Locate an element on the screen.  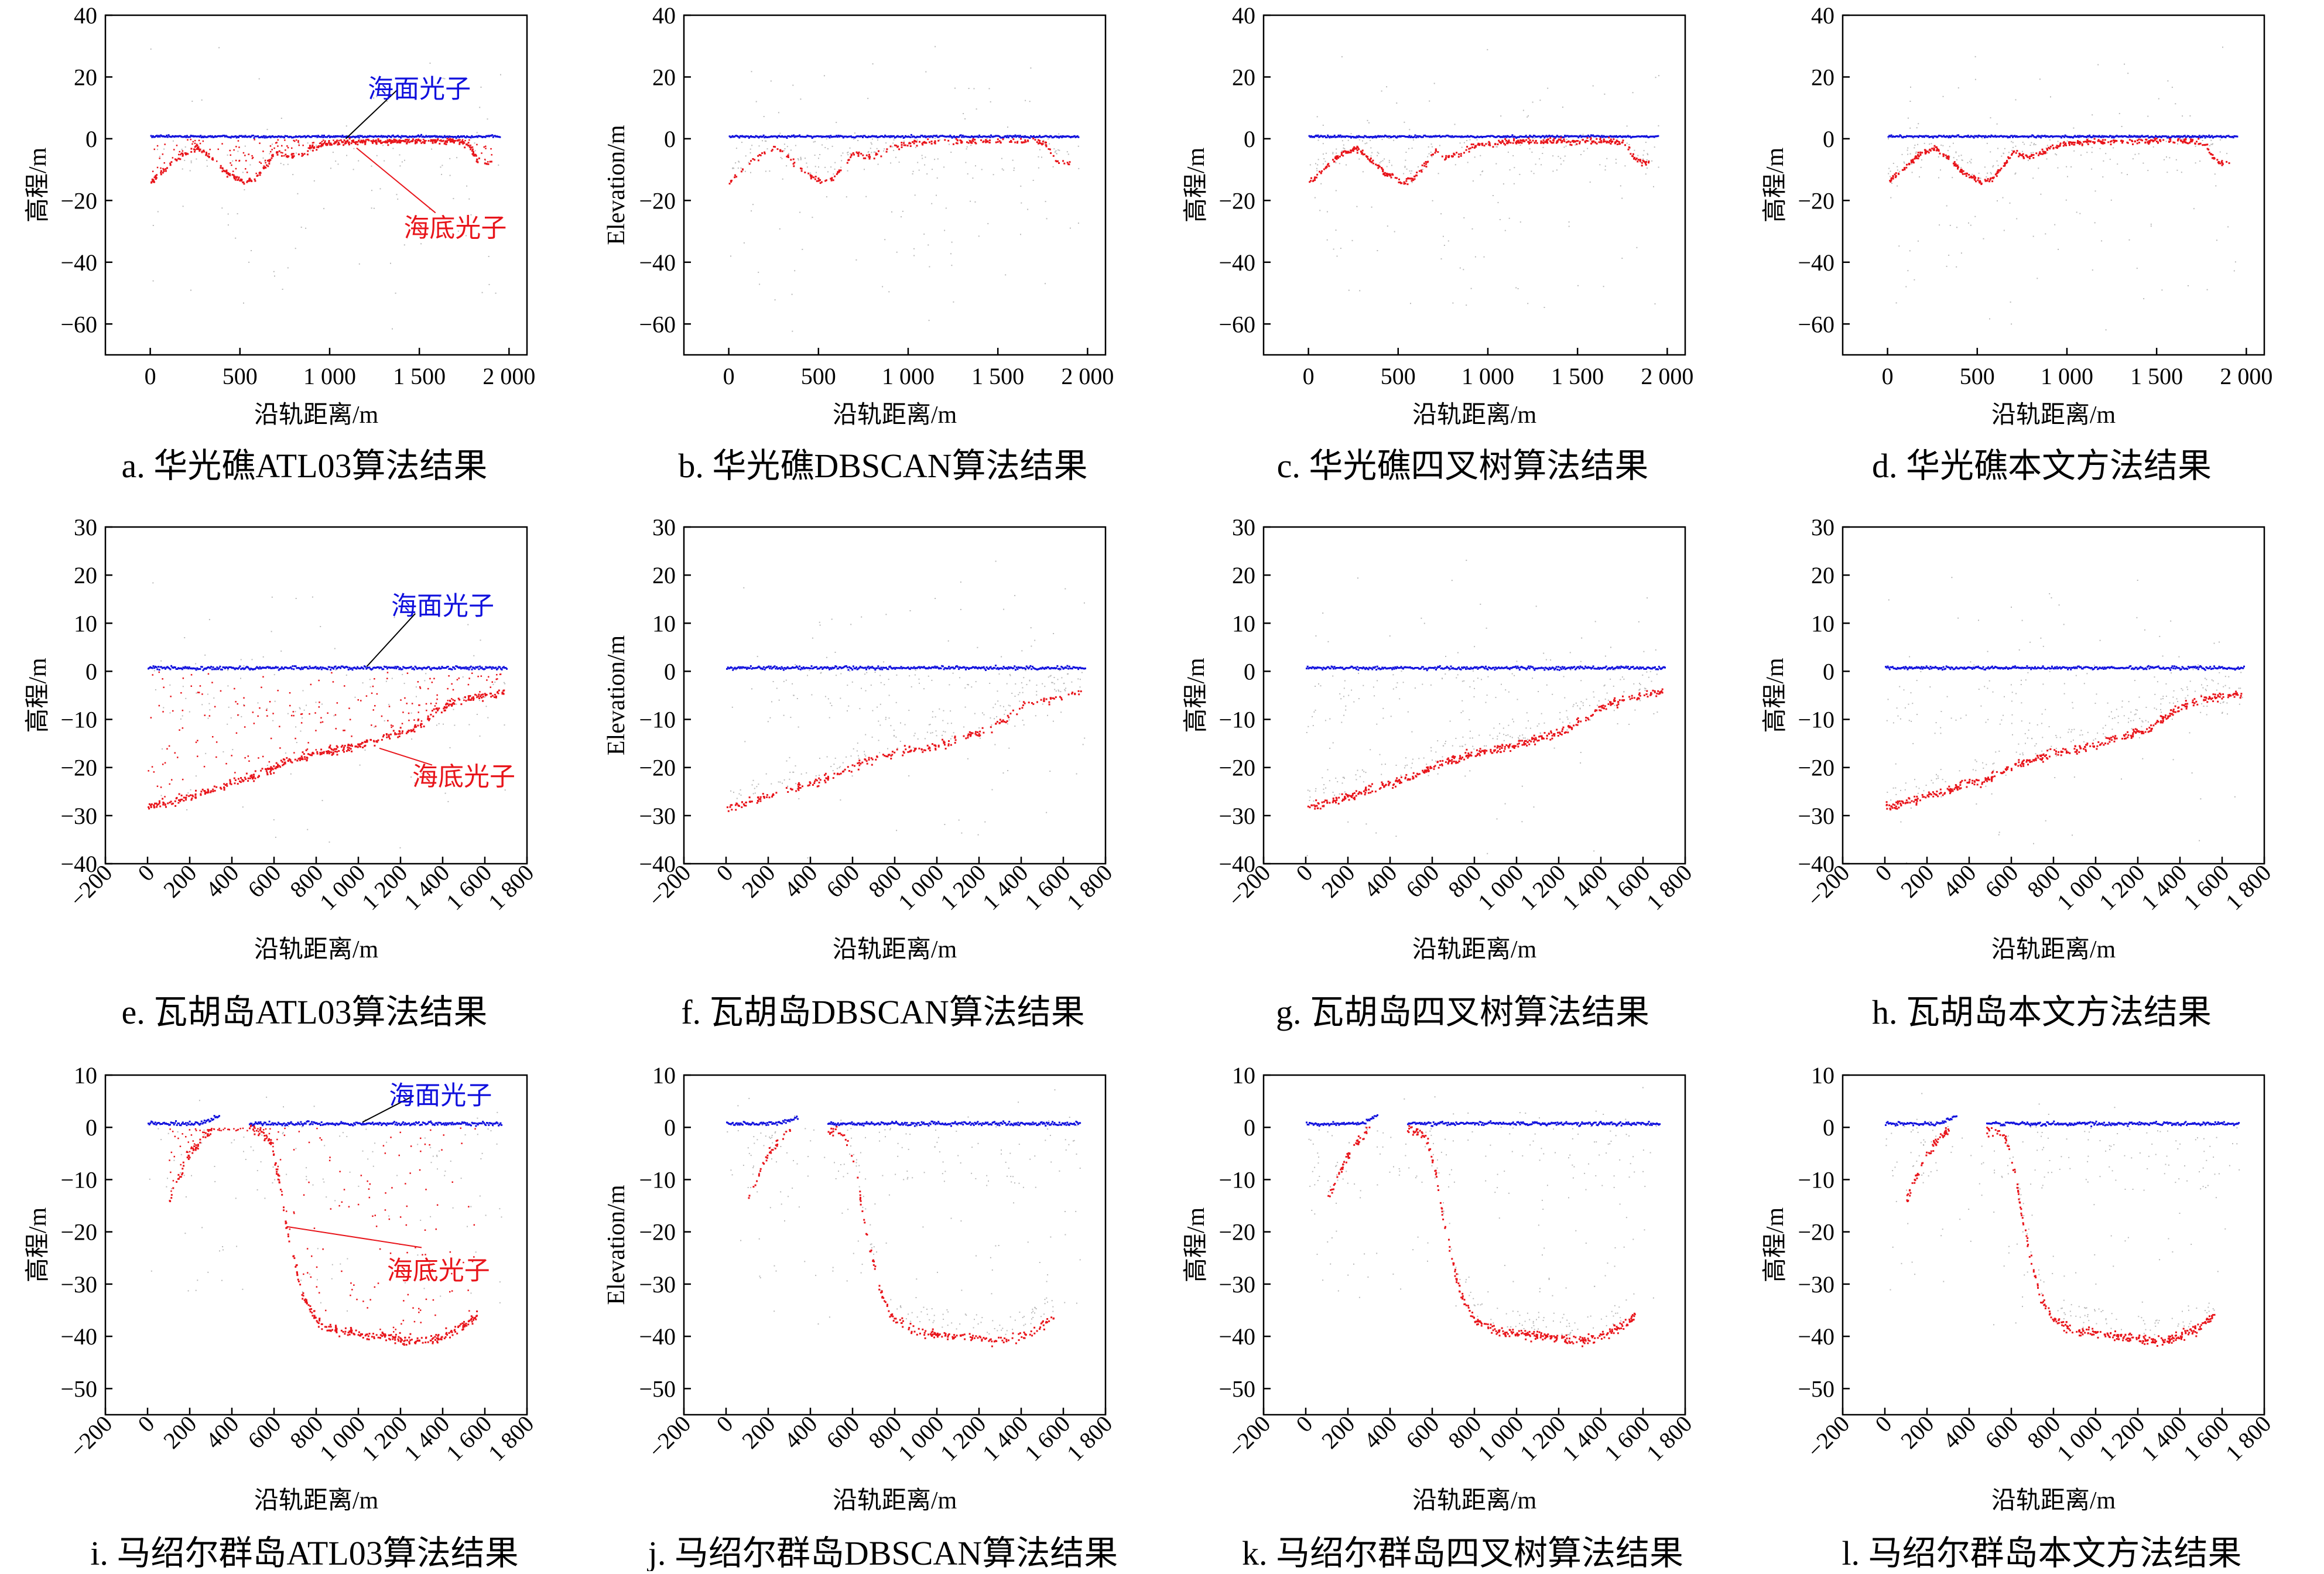
plot-frame is located at coordinates (2053, 185).